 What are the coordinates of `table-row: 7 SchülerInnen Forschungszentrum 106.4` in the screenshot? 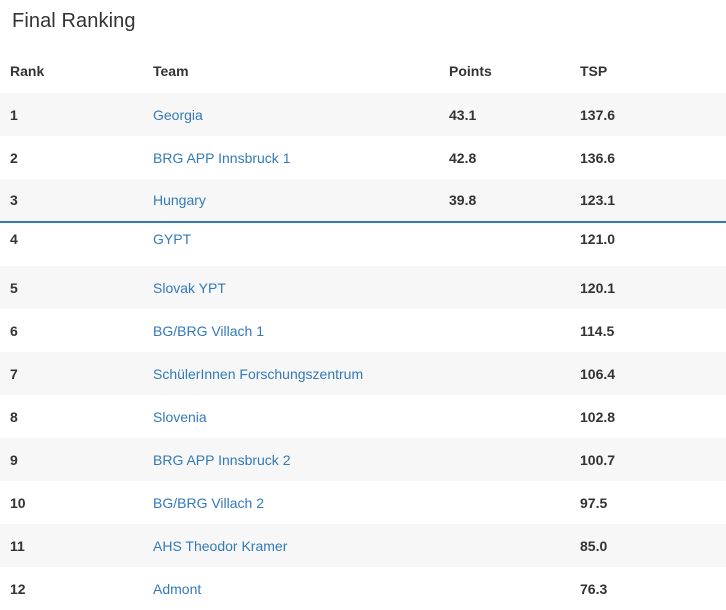 It's located at (363, 373).